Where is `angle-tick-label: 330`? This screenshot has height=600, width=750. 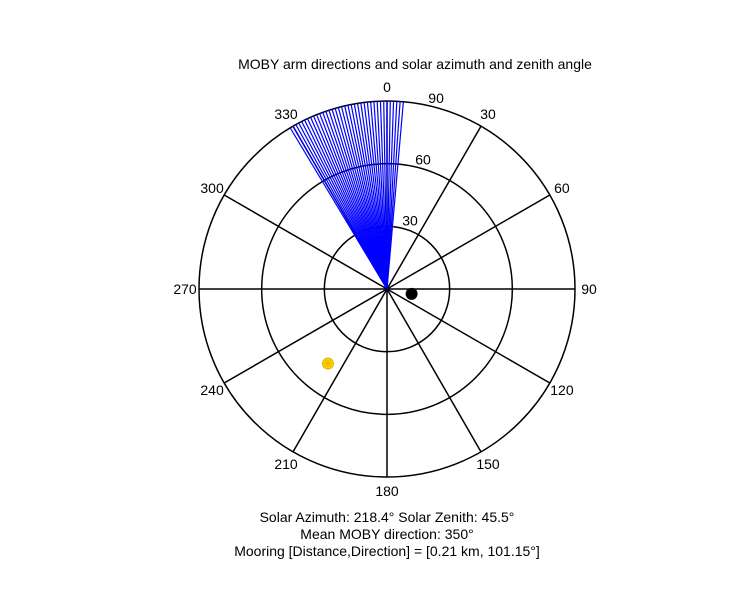 angle-tick-label: 330 is located at coordinates (286, 114).